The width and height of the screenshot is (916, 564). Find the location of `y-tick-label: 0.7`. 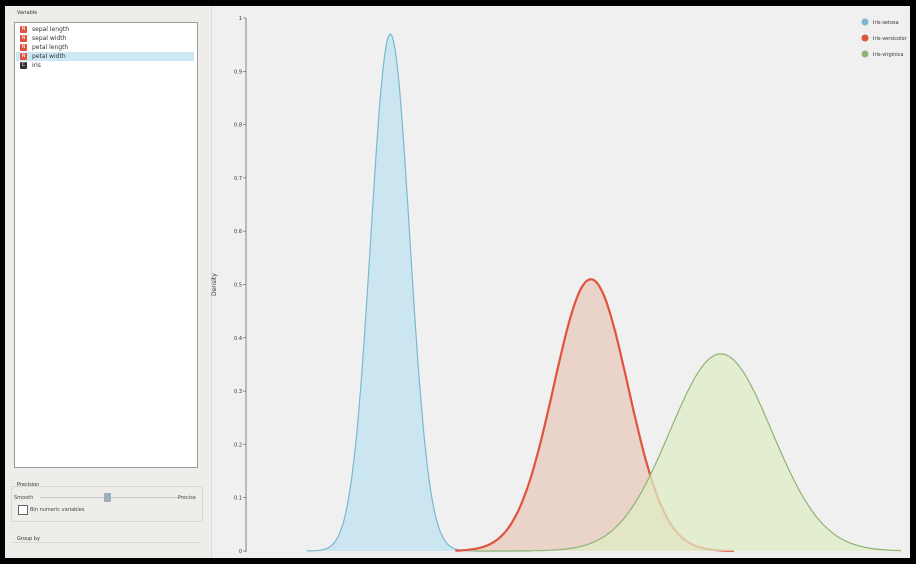

y-tick-label: 0.7 is located at coordinates (238, 179).